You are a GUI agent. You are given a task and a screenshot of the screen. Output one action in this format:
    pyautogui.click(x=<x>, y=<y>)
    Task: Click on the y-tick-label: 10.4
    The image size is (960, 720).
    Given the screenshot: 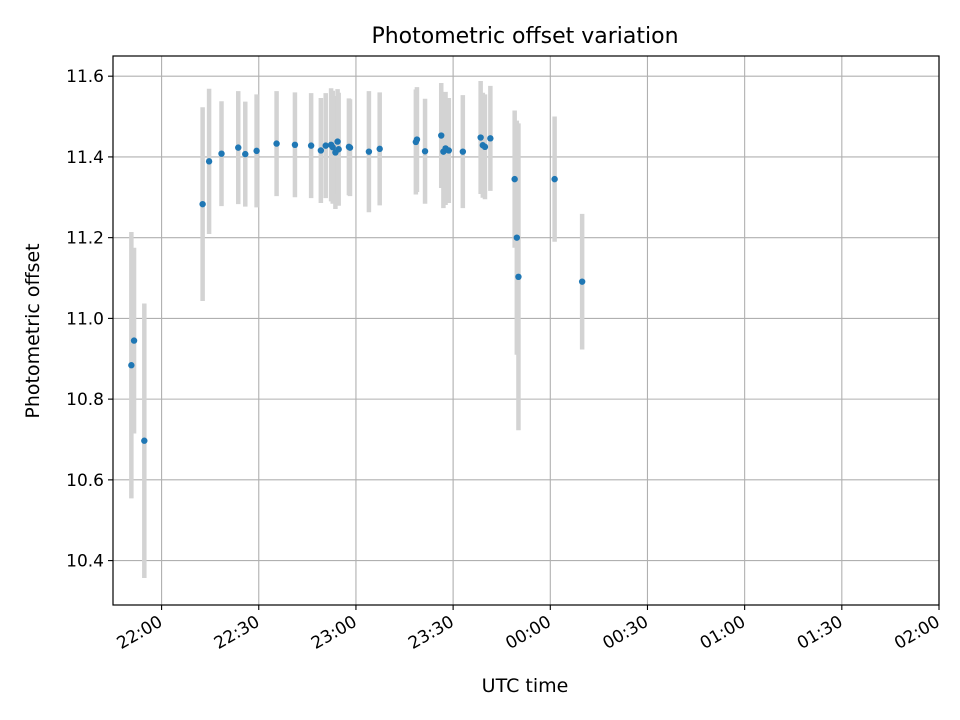 What is the action you would take?
    pyautogui.click(x=85, y=562)
    